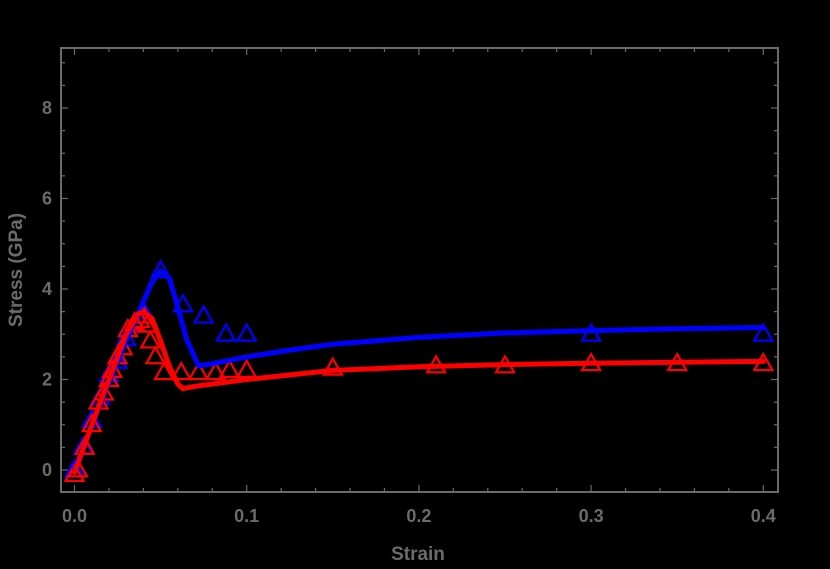 This screenshot has height=569, width=830. I want to click on y-tick-label: 8, so click(47, 108).